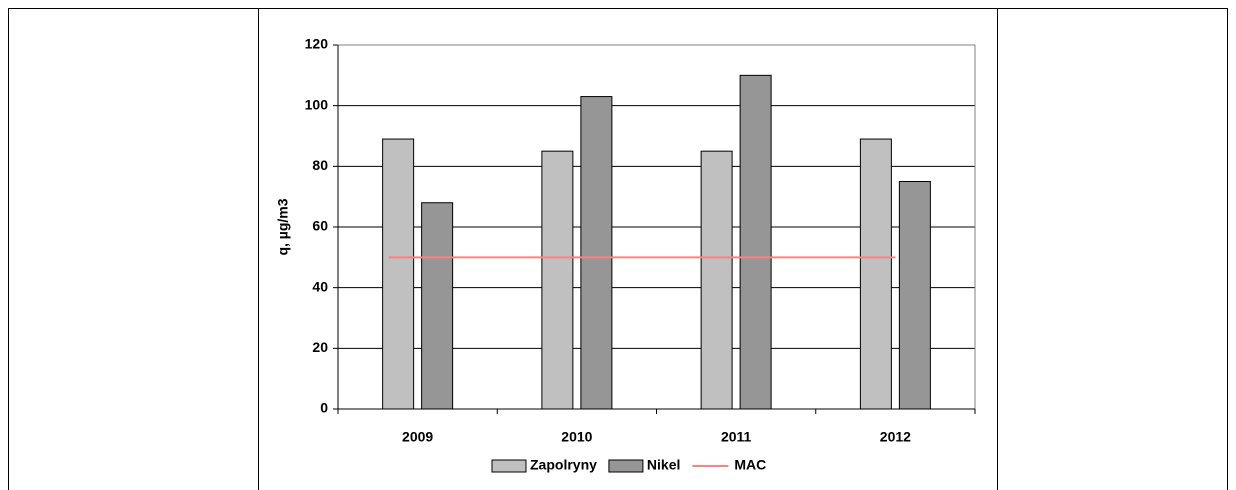  I want to click on y-tick-label: 80, so click(320, 165).